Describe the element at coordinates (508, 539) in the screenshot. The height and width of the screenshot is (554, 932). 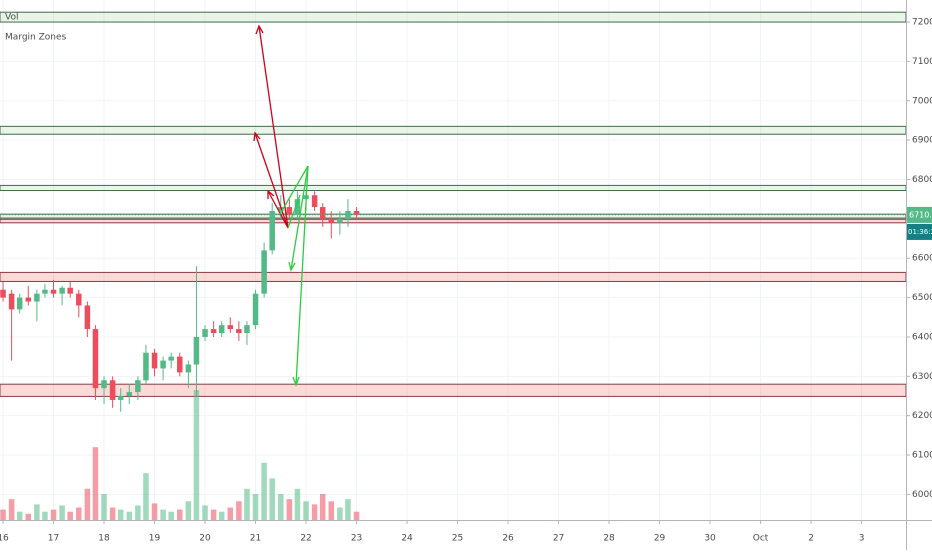
I see `x-tick-label: 26` at that location.